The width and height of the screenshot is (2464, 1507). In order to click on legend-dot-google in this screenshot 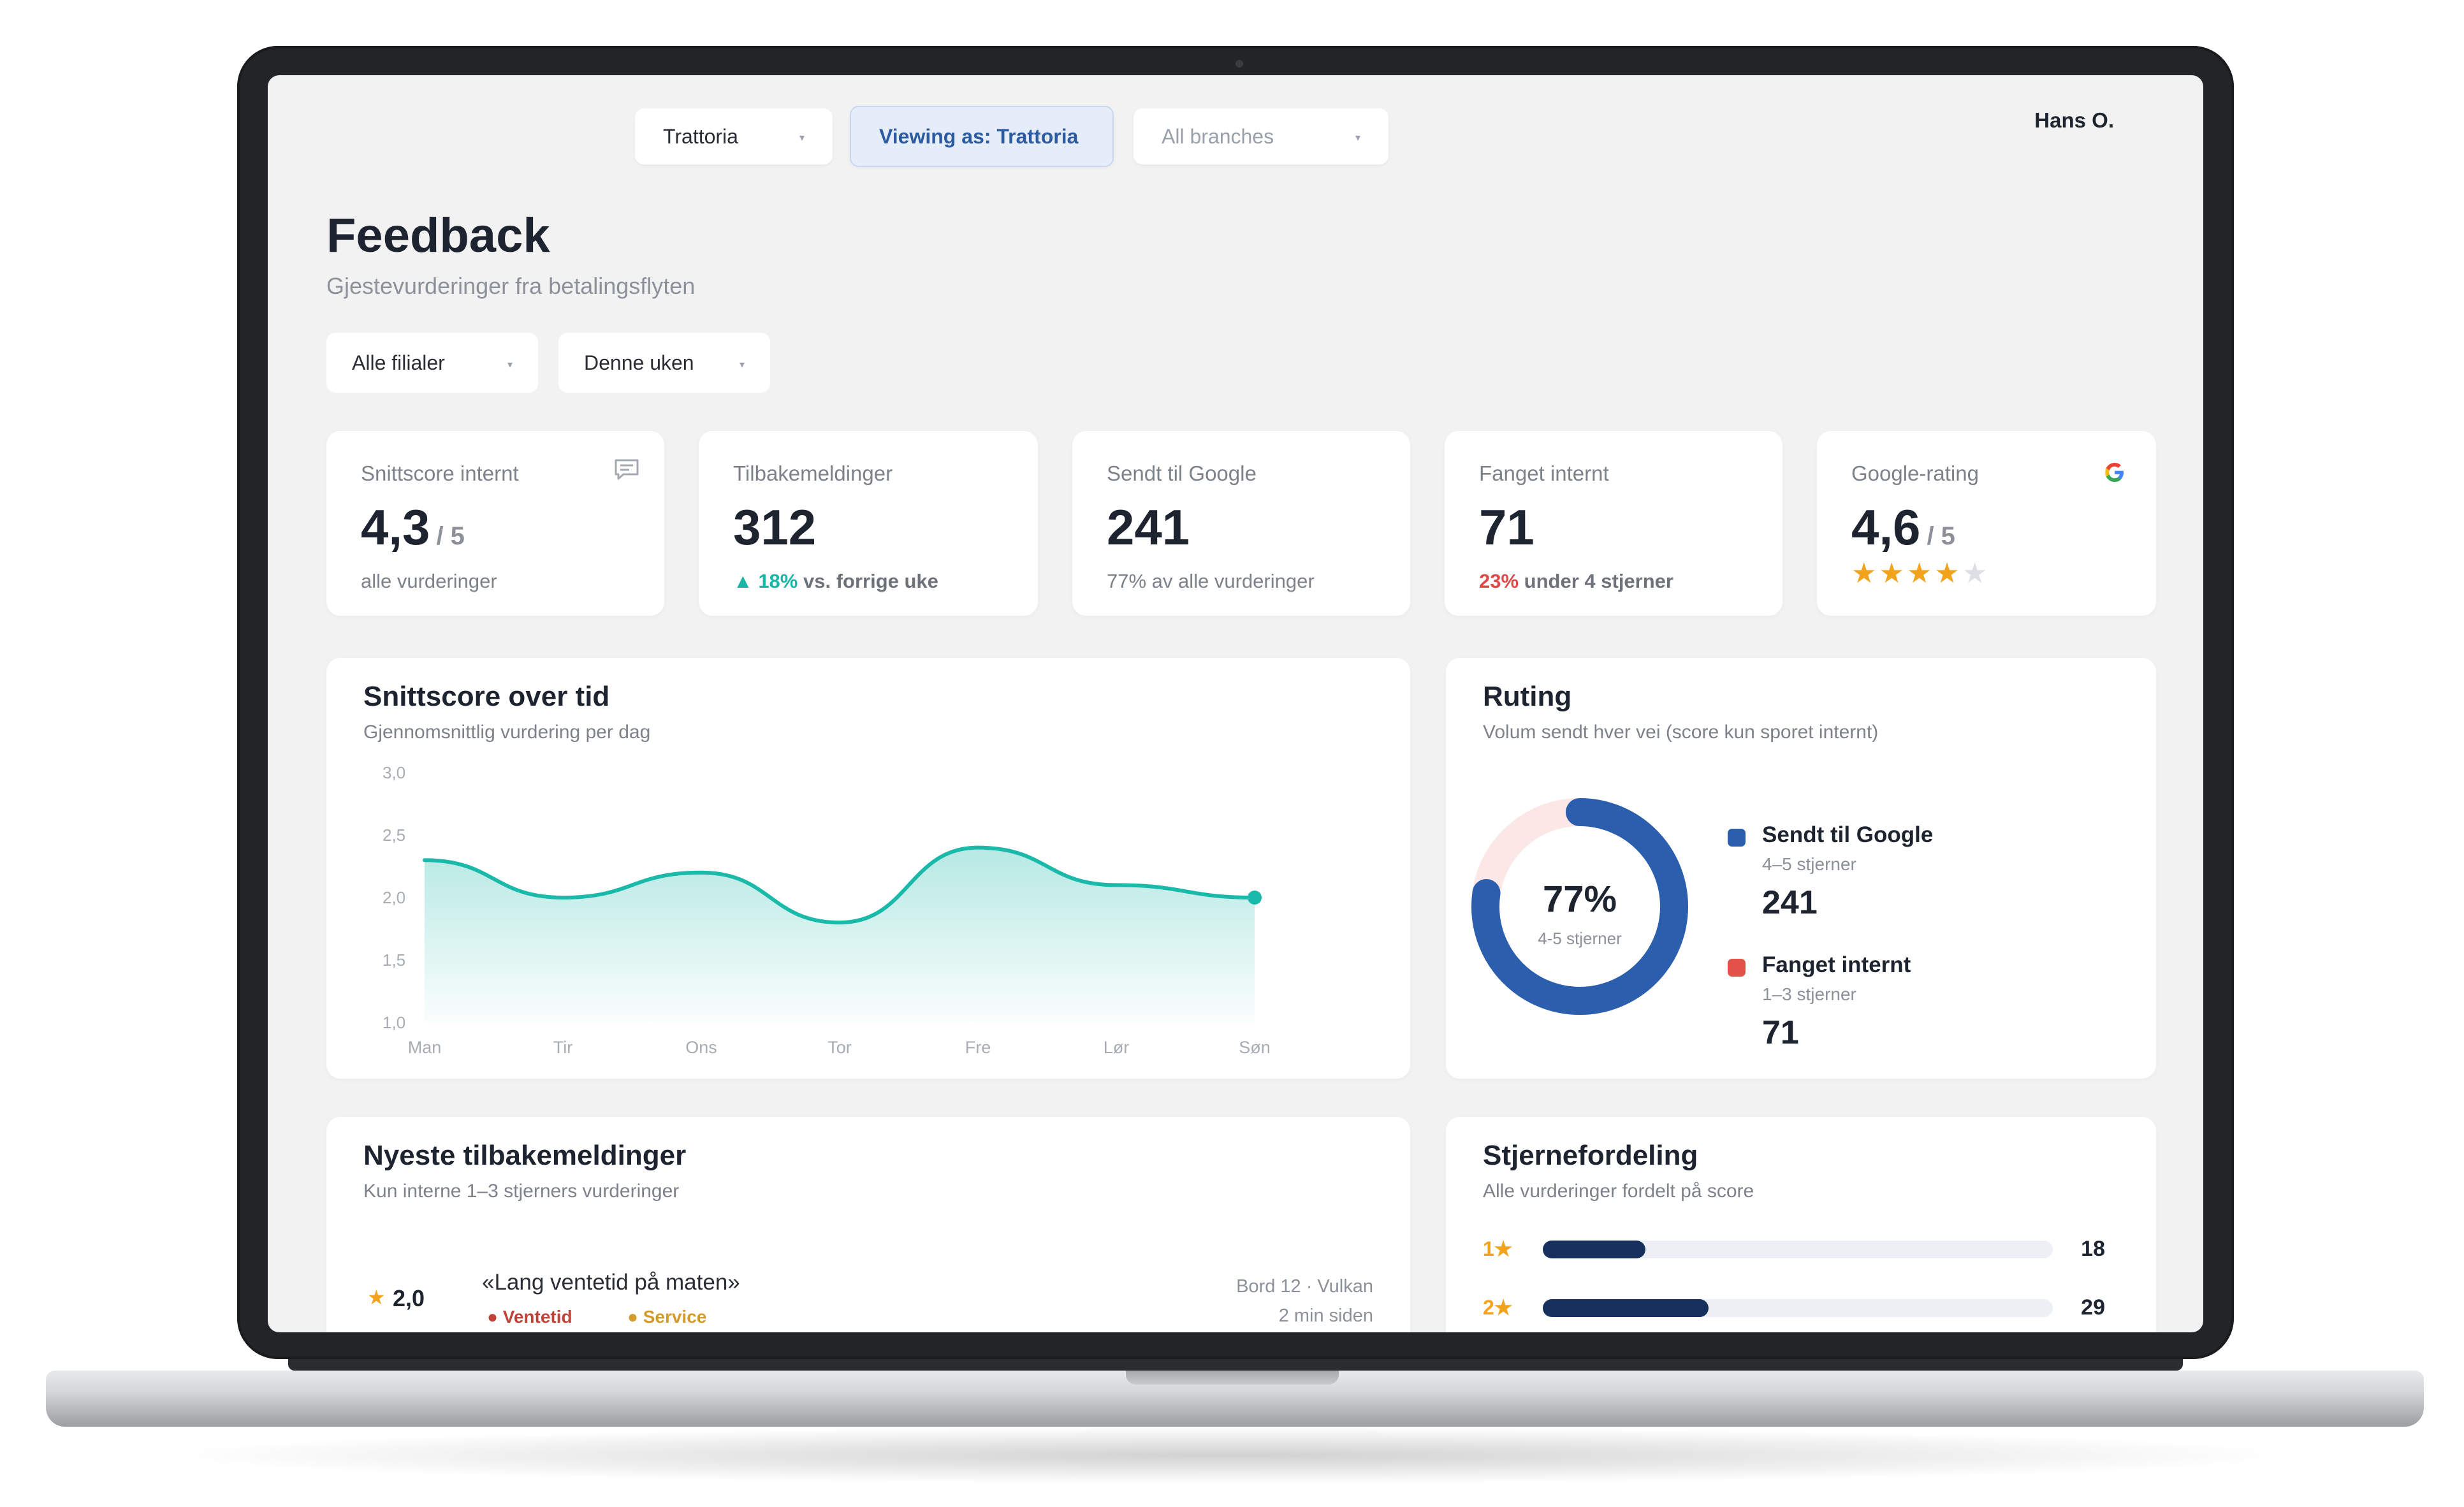, I will do `click(1737, 838)`.